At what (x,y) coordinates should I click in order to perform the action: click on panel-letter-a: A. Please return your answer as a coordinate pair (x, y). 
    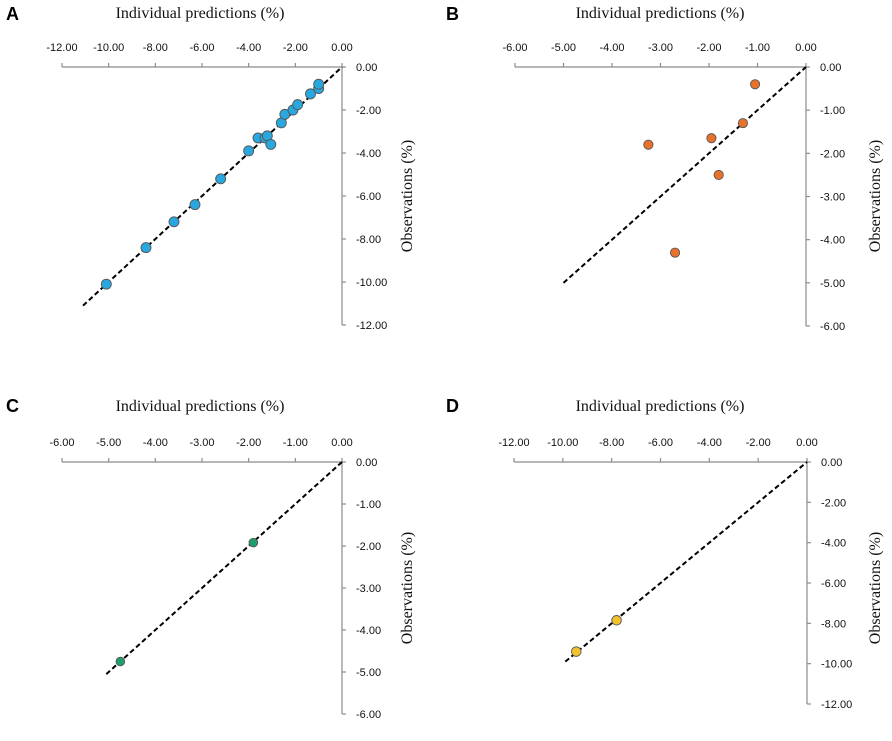
    Looking at the image, I should click on (12, 14).